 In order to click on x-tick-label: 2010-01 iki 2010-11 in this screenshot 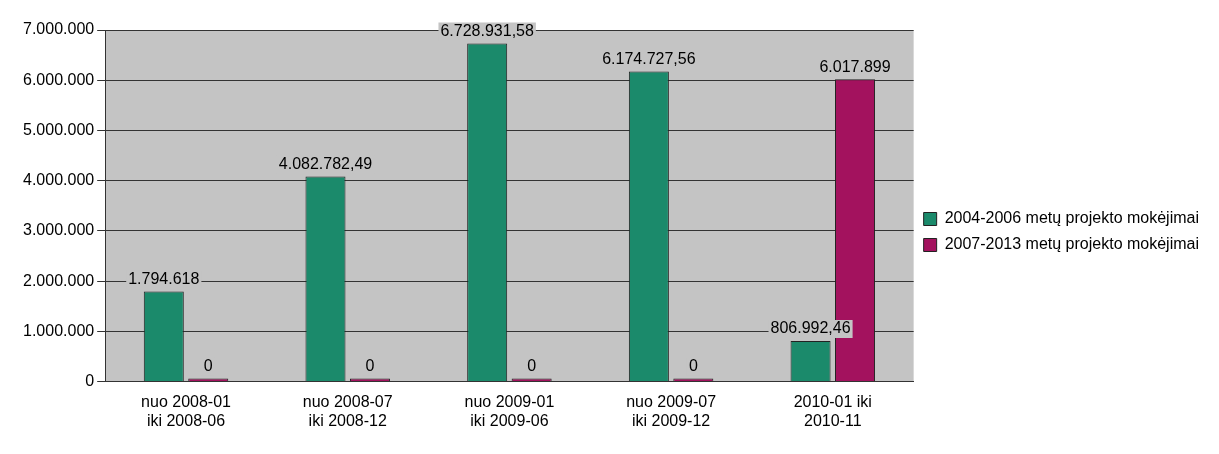, I will do `click(832, 410)`.